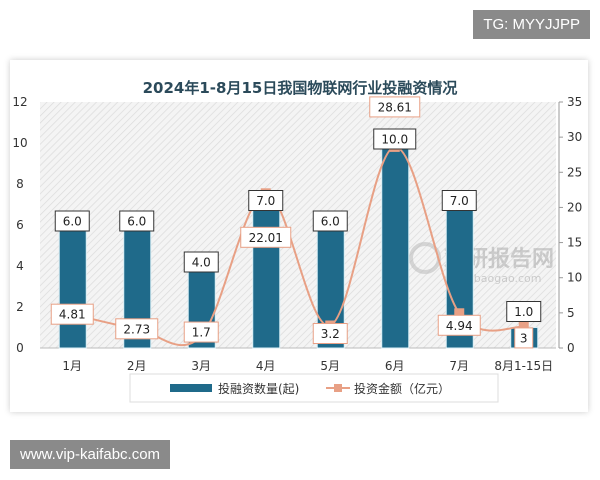  Describe the element at coordinates (402, 388) in the screenshot. I see `legend-line-label: 投资金额（亿元）` at that location.